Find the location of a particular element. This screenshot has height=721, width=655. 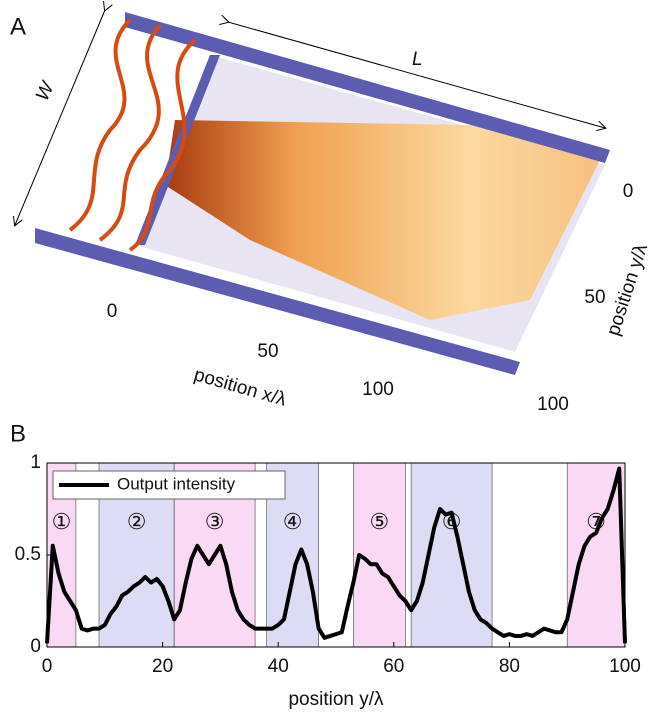

y-axis-label: position y/λ is located at coordinates (627, 289).